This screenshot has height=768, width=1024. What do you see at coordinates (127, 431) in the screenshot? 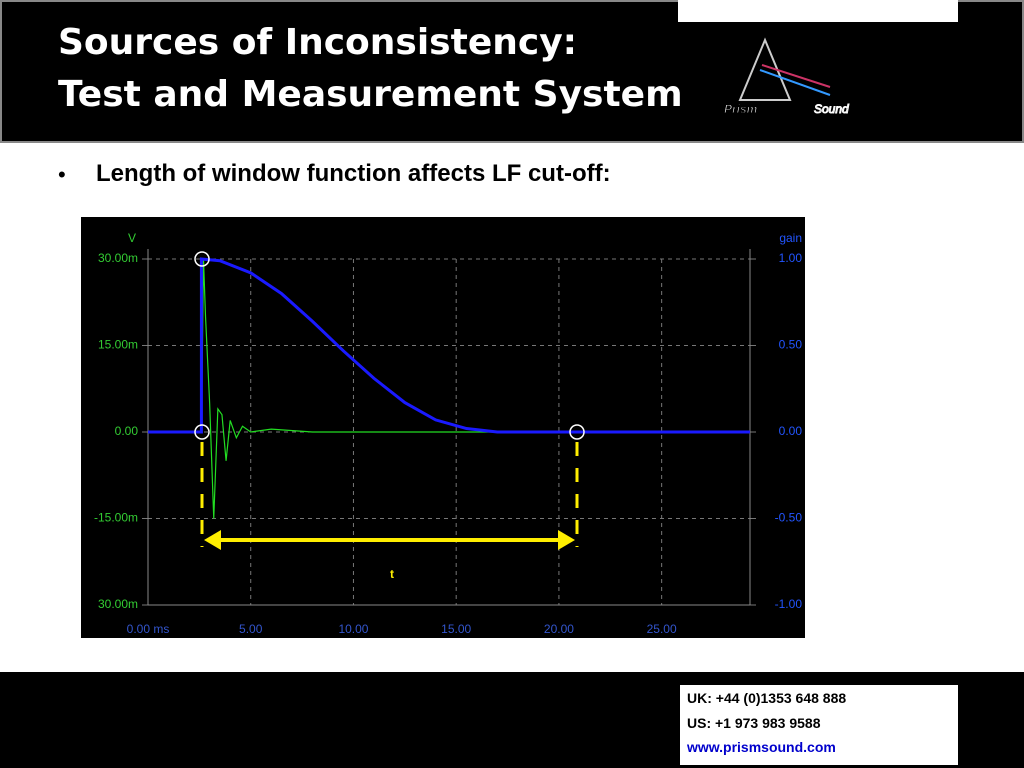
I see `y-tick-label: 0.00` at bounding box center [127, 431].